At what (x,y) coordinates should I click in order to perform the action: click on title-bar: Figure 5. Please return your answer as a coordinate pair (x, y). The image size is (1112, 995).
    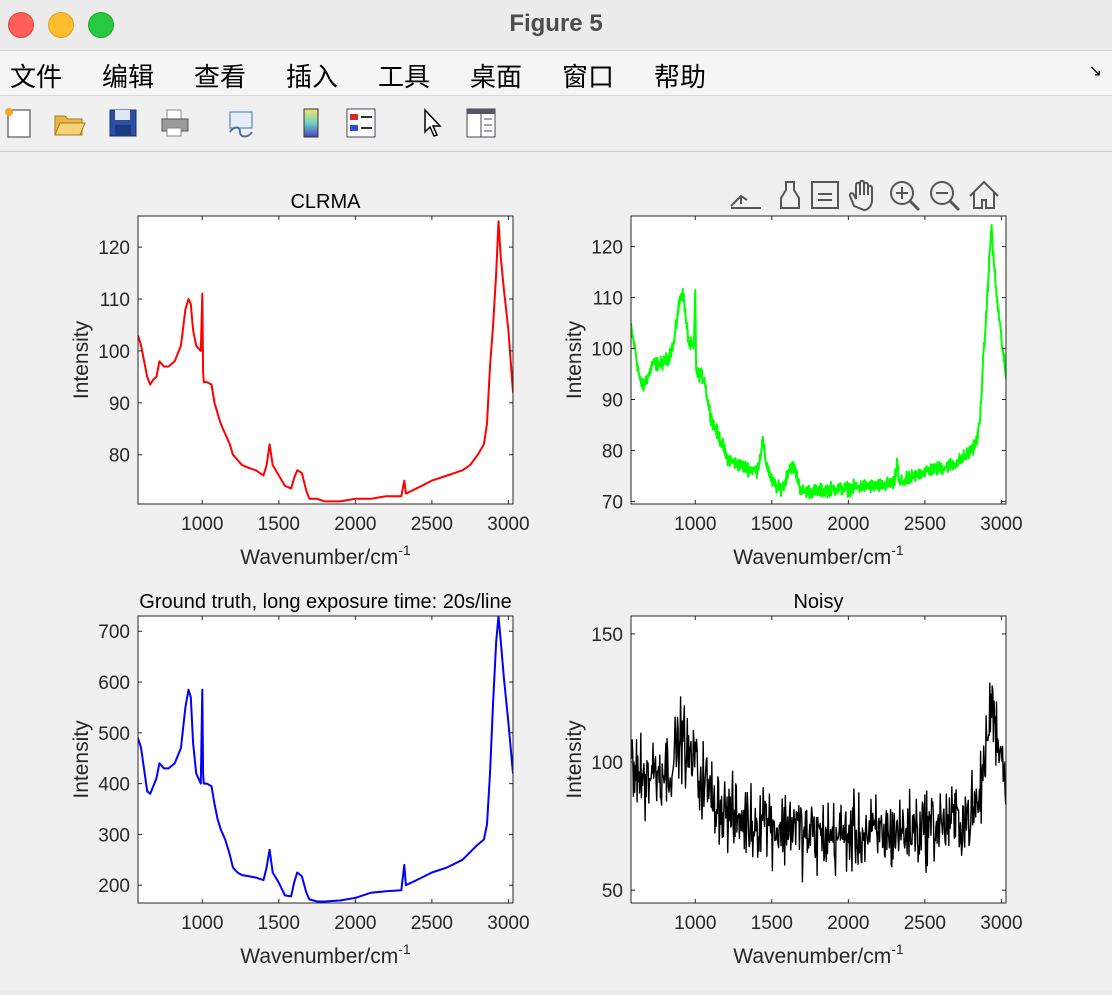
    Looking at the image, I should click on (556, 25).